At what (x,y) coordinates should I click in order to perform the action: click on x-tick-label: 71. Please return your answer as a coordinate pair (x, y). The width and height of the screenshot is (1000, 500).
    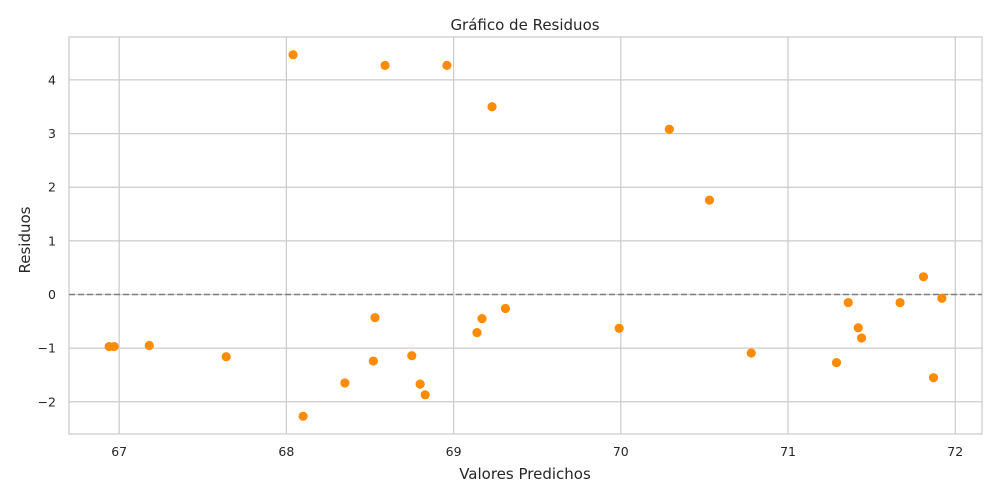
    Looking at the image, I should click on (788, 451).